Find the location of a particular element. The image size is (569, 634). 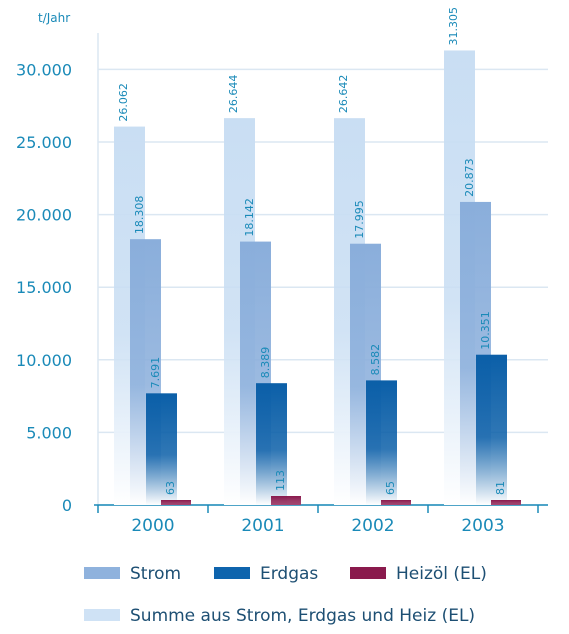

data-label: 65 is located at coordinates (390, 488).